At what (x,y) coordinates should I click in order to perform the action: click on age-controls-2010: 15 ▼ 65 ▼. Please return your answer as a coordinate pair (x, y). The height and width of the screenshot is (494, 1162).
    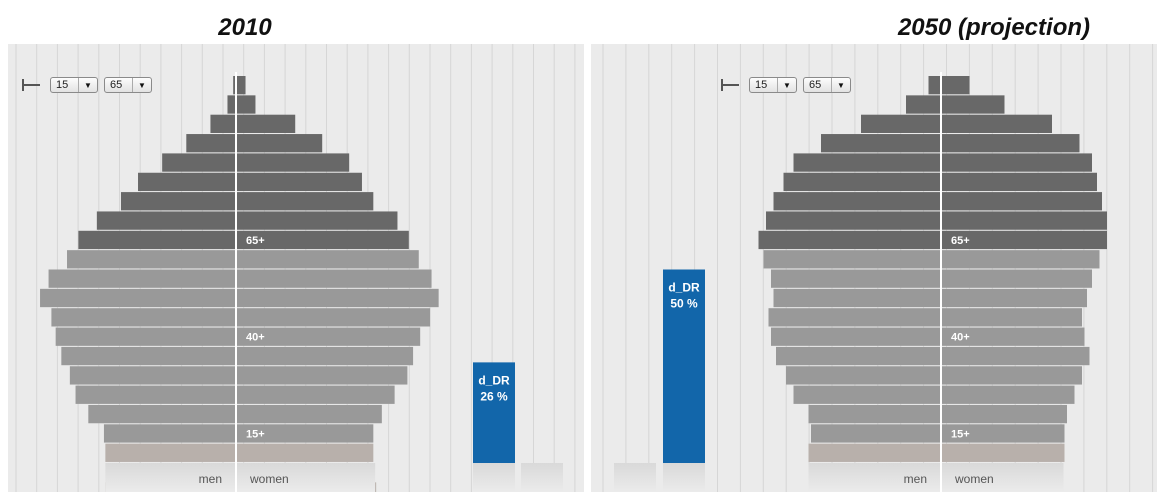
    Looking at the image, I should click on (89, 85).